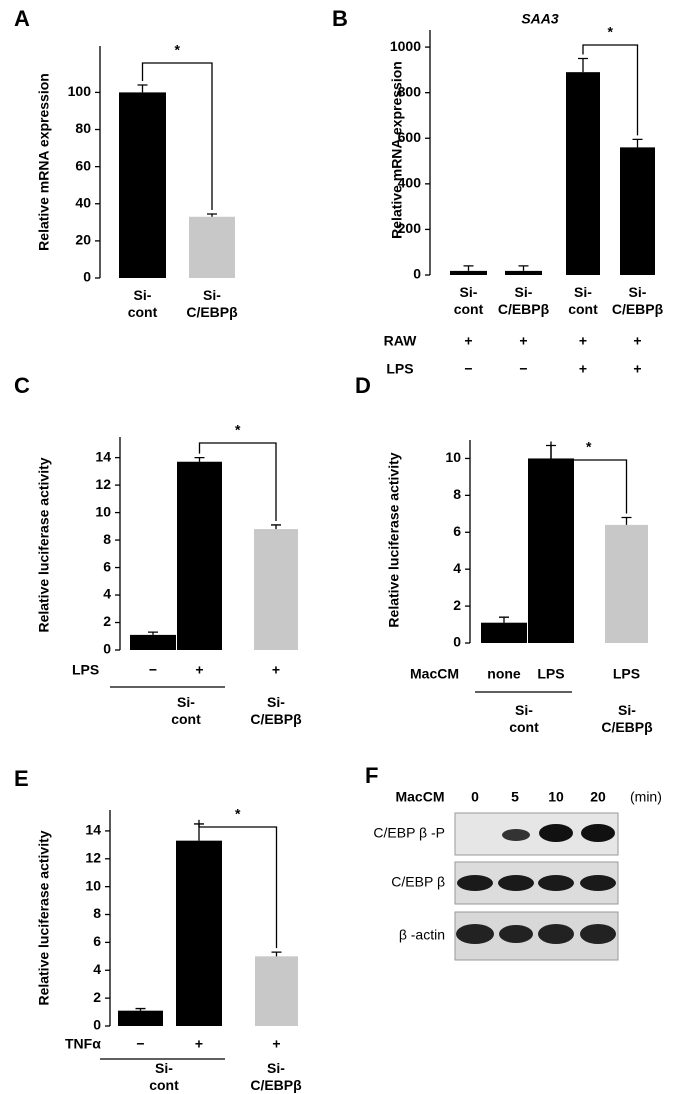 The height and width of the screenshot is (1094, 697). I want to click on panel-letter: C, so click(22, 385).